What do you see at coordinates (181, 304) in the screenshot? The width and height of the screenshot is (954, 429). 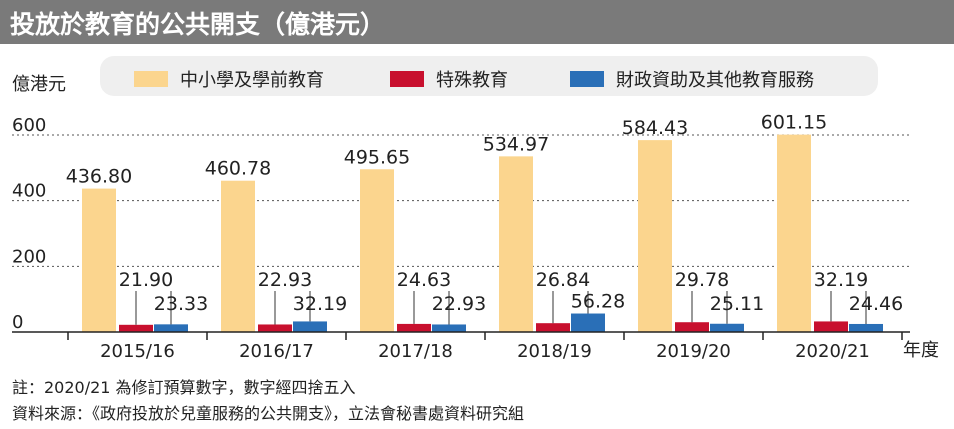 I see `data-label: 23.33` at bounding box center [181, 304].